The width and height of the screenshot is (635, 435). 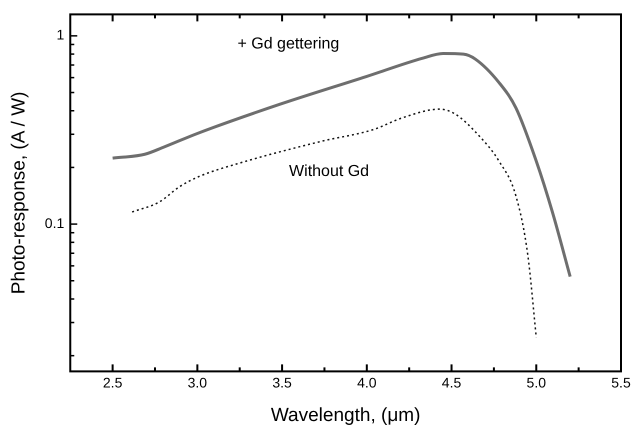 What do you see at coordinates (198, 382) in the screenshot?
I see `text: 3.0` at bounding box center [198, 382].